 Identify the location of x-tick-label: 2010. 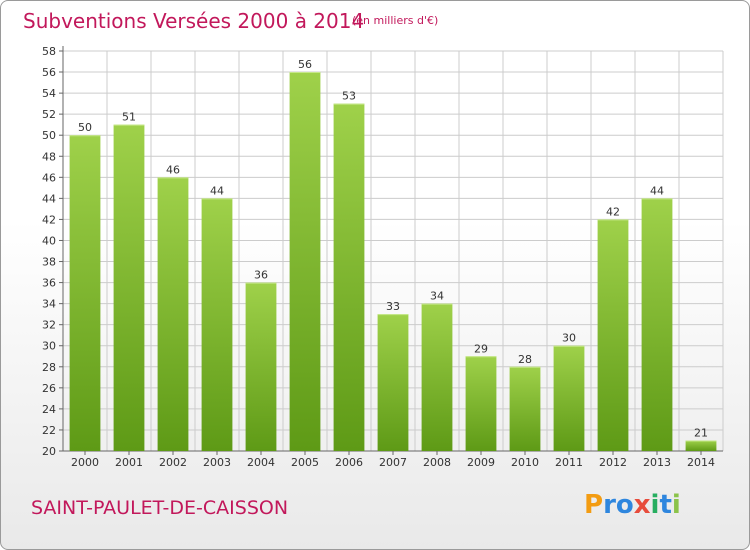
(525, 462).